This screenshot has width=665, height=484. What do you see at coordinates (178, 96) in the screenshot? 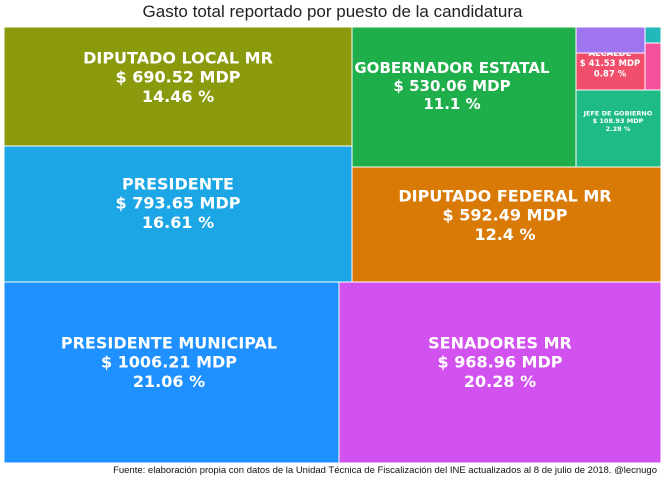
I see `tile-pct-label: 14.46 %` at bounding box center [178, 96].